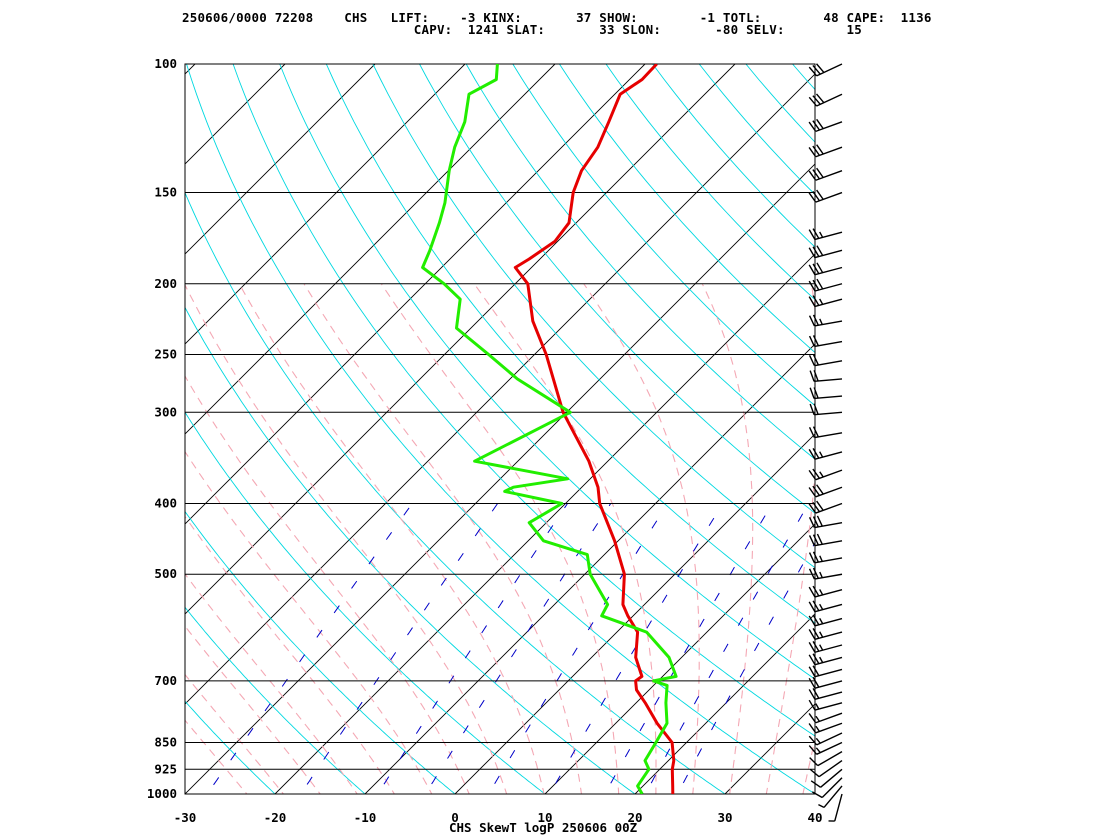 The height and width of the screenshot is (840, 1120). Describe the element at coordinates (455, 817) in the screenshot. I see `temperature-tick-label: 0` at that location.